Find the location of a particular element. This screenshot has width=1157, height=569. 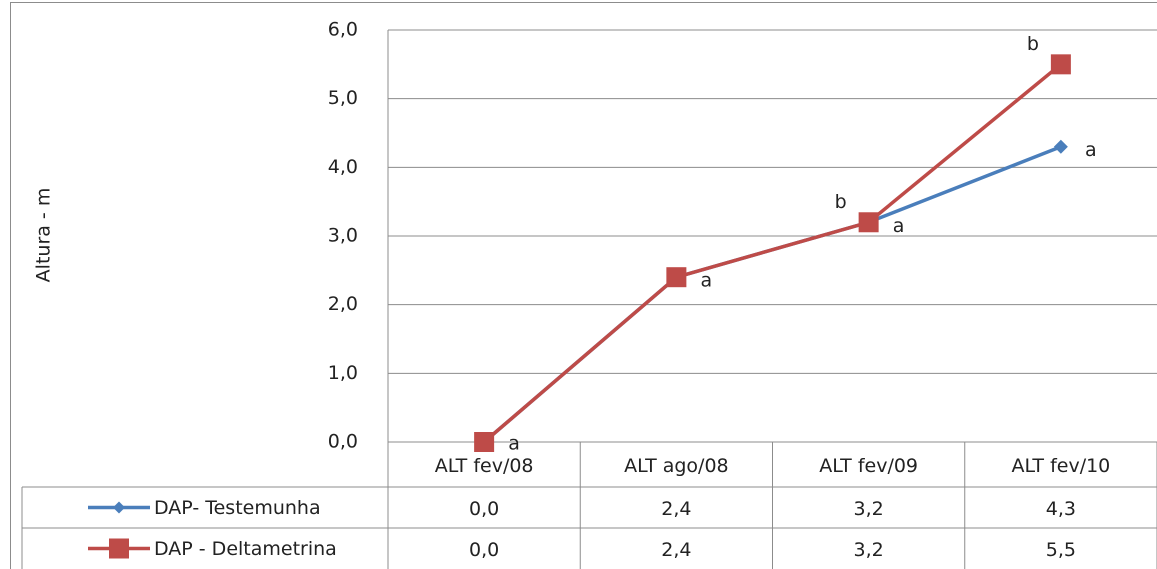

x-tick-label: ALT ago/08 is located at coordinates (676, 466).